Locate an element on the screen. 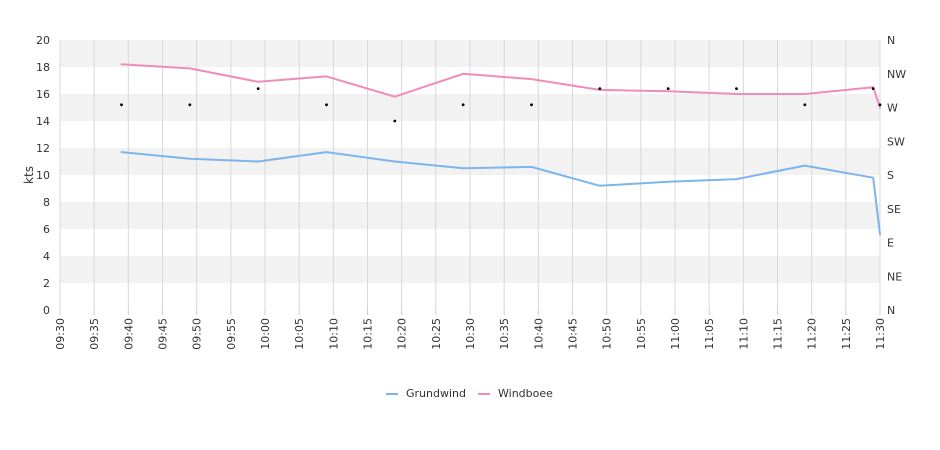 This screenshot has height=450, width=940. legend: Grundwind Windboee is located at coordinates (469, 393).